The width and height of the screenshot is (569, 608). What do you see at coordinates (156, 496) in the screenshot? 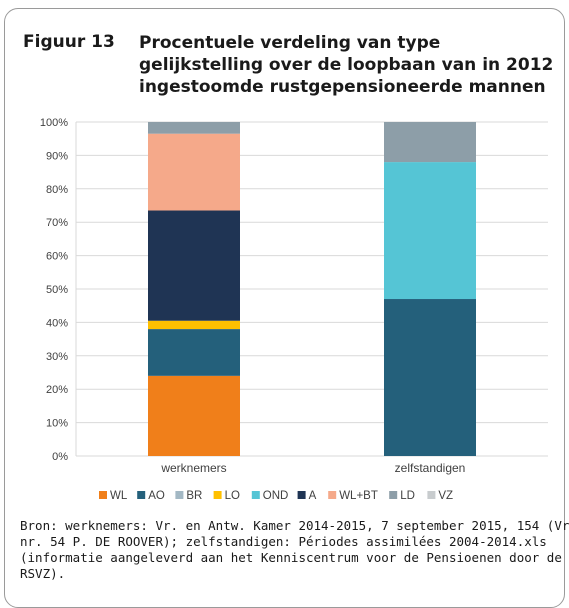
I see `legend-label: AO` at bounding box center [156, 496].